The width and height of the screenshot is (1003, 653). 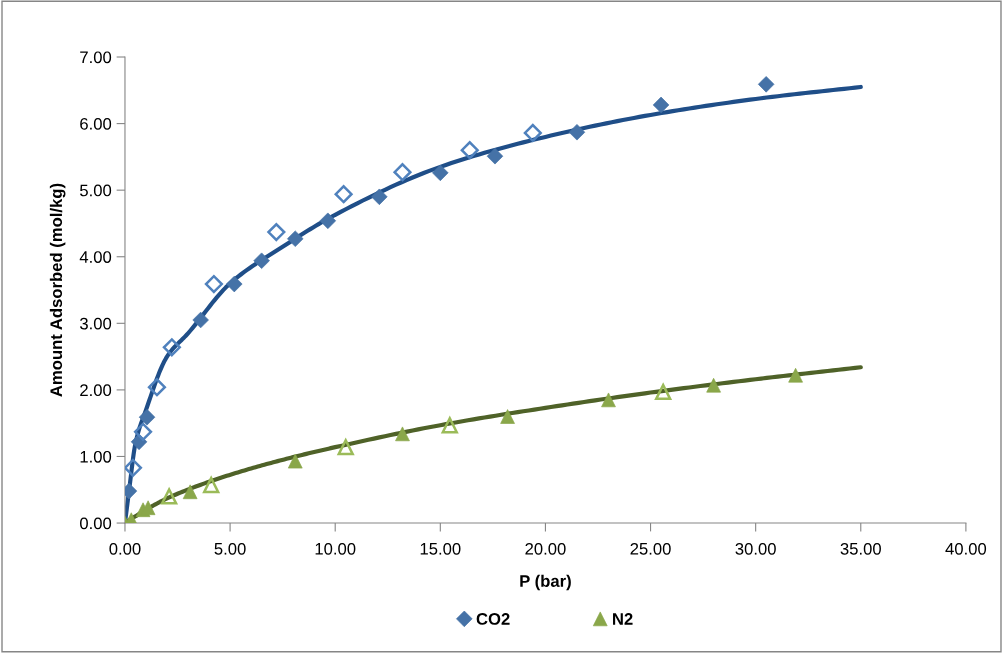 What do you see at coordinates (95, 257) in the screenshot?
I see `y-tick-label: 4.00` at bounding box center [95, 257].